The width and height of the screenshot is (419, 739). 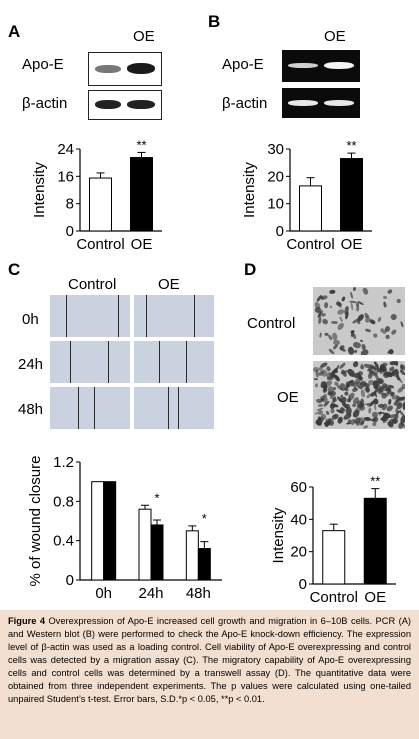 What do you see at coordinates (335, 36) in the screenshot?
I see `panel-b-oe-header: OE` at bounding box center [335, 36].